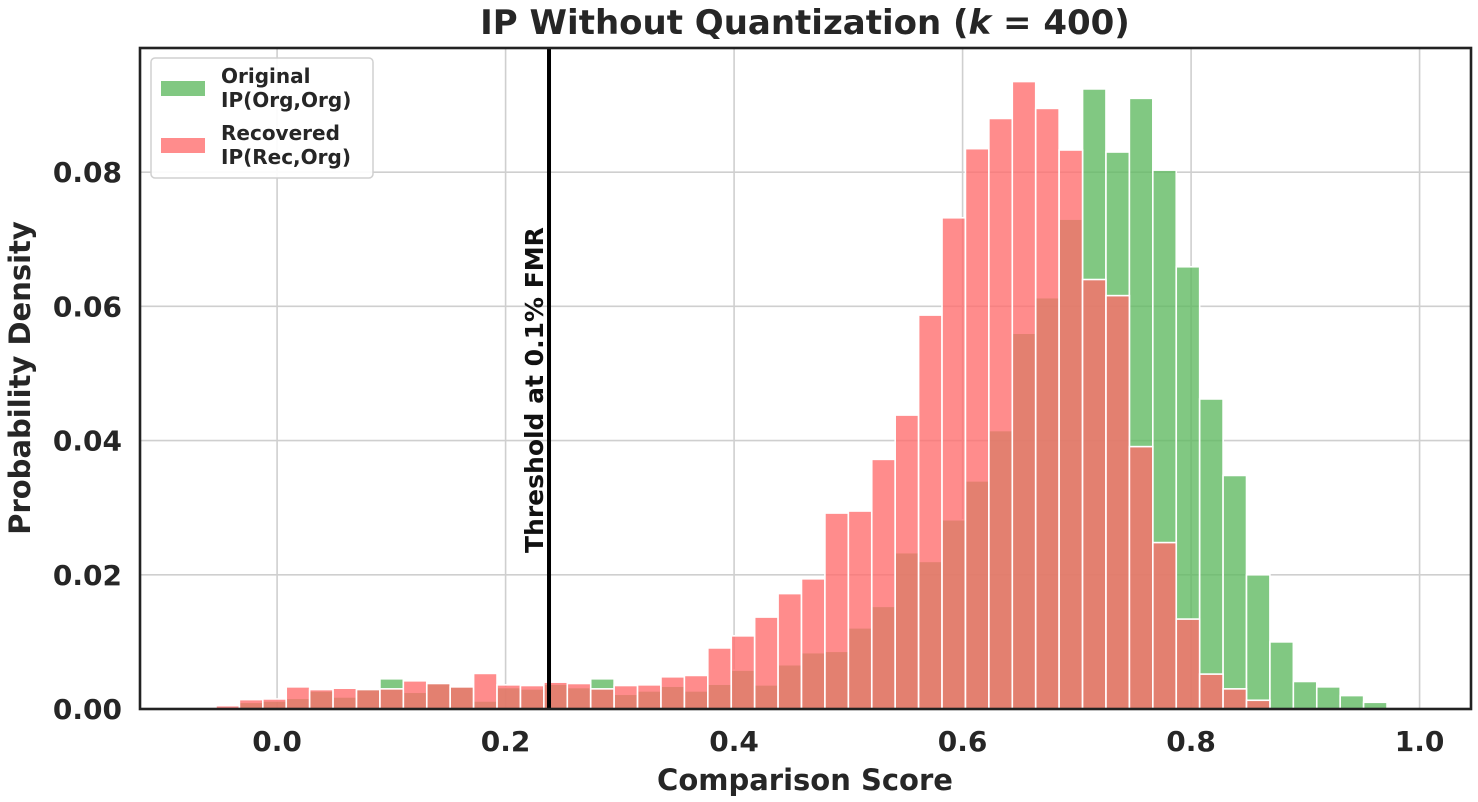 Image resolution: width=1478 pixels, height=802 pixels. I want to click on x-tick-label: 0.0, so click(277, 741).